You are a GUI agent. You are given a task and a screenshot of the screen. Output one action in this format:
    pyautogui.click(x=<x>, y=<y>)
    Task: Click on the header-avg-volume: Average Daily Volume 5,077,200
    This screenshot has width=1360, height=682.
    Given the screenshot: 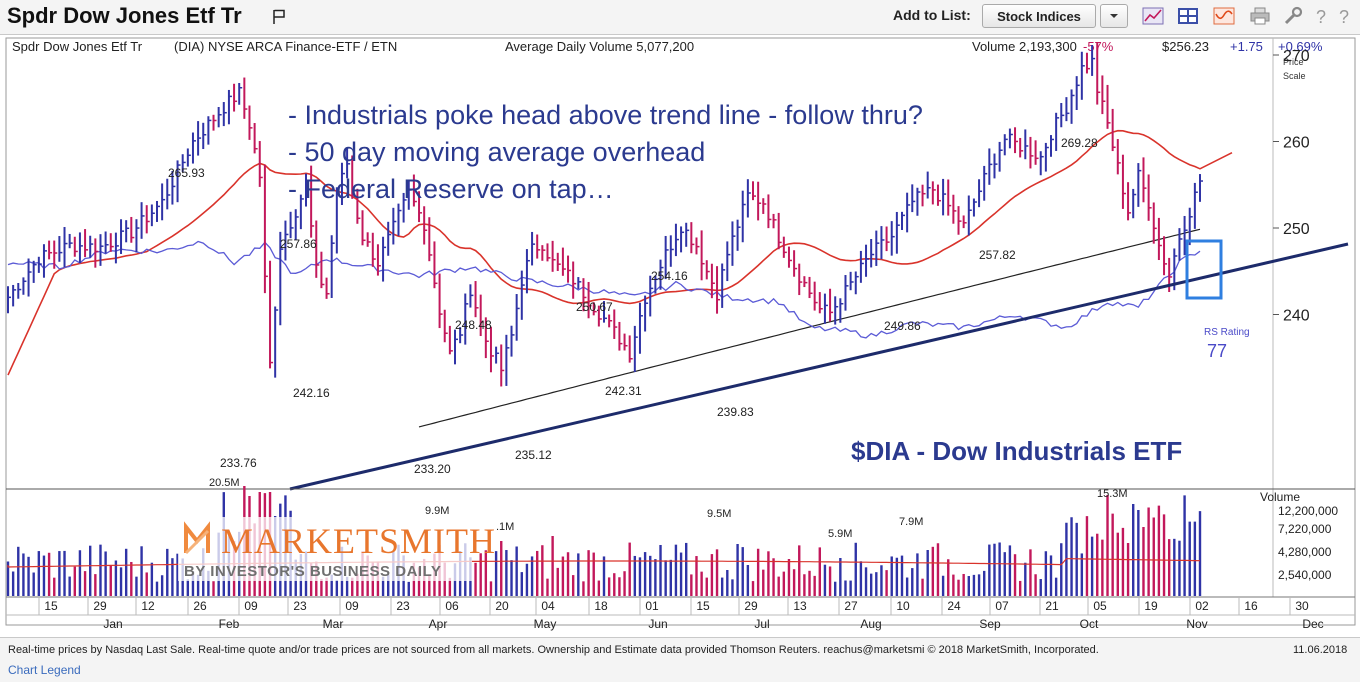 What is the action you would take?
    pyautogui.click(x=599, y=46)
    